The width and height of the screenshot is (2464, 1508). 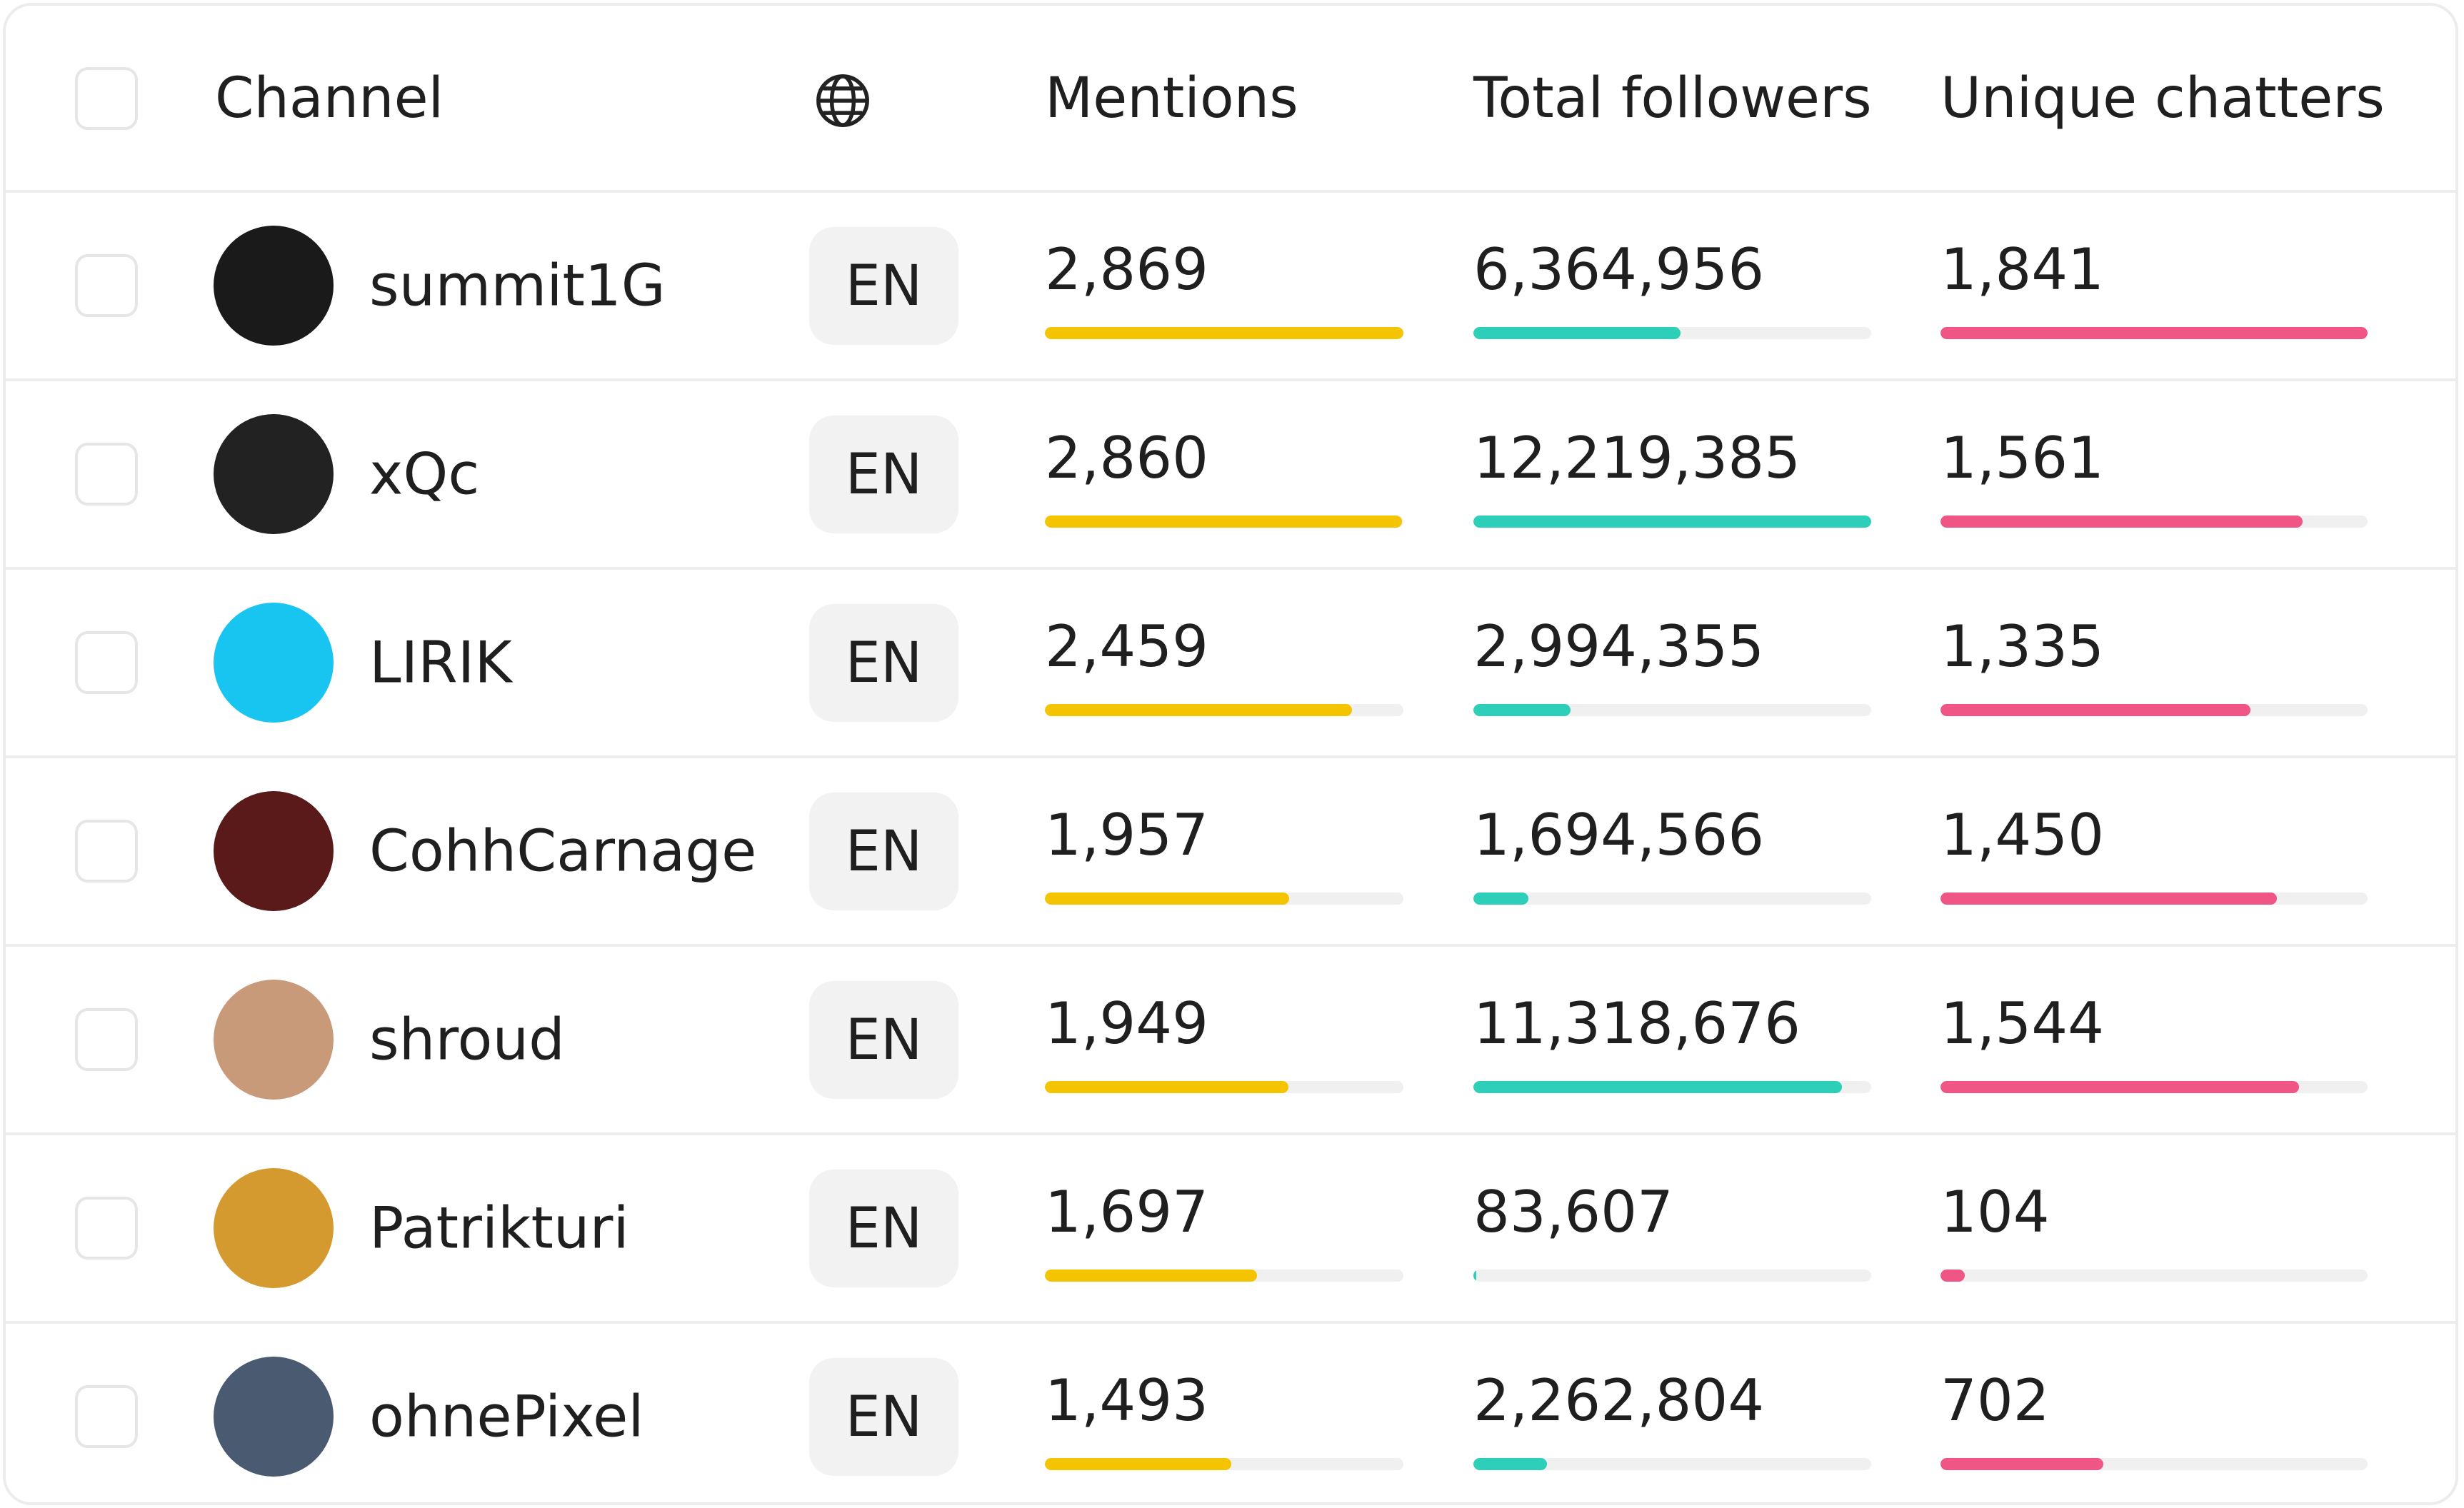 I want to click on header-channel: Channel, so click(x=329, y=98).